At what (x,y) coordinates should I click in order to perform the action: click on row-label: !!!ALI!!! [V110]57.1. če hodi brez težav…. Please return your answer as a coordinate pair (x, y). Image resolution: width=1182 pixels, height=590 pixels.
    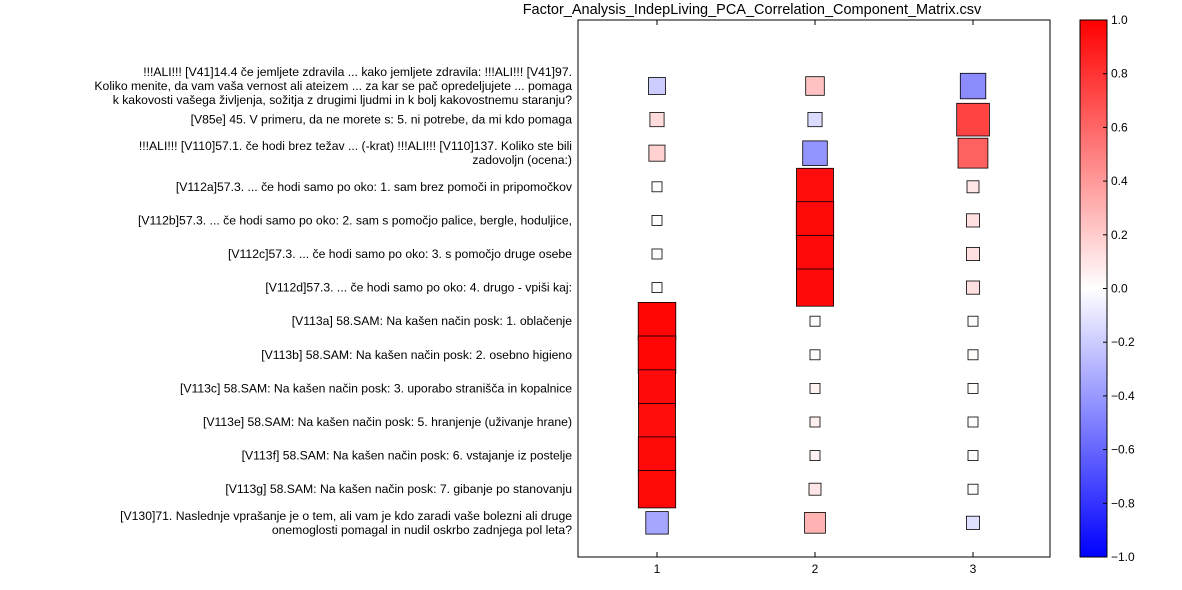
    Looking at the image, I should click on (355, 153).